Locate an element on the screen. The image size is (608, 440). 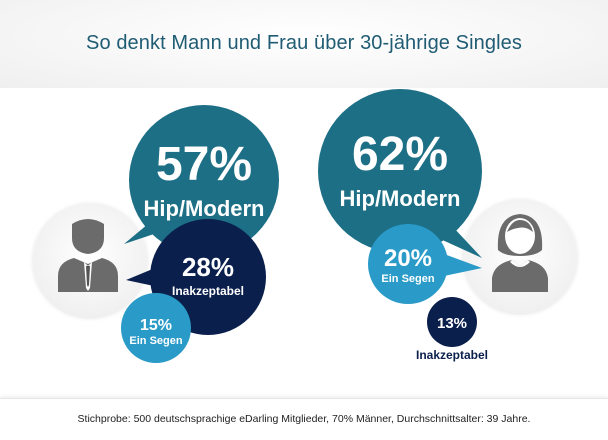
men-inakzeptabel-label: Inakzeptabel is located at coordinates (208, 291).